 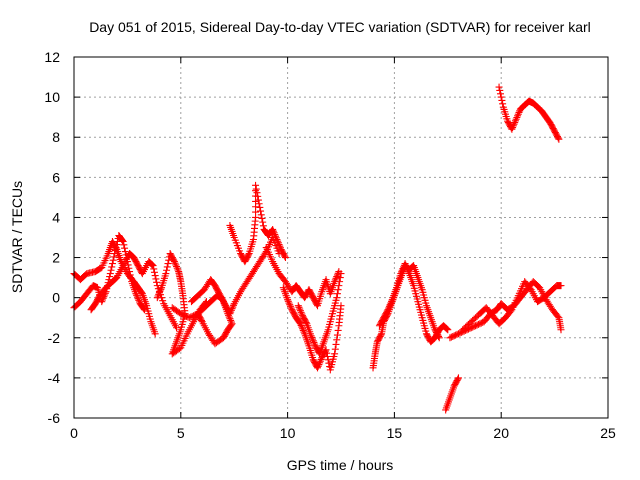 I want to click on y-tick-label: 10, so click(x=52, y=97).